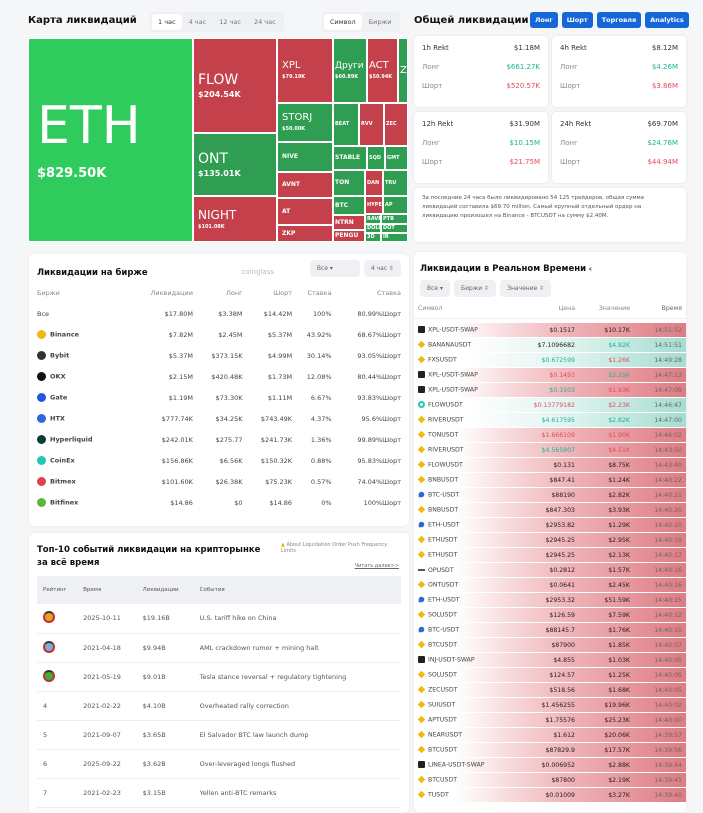 The height and width of the screenshot is (813, 703). I want to click on exchange-cell-text: Все, so click(43, 313).